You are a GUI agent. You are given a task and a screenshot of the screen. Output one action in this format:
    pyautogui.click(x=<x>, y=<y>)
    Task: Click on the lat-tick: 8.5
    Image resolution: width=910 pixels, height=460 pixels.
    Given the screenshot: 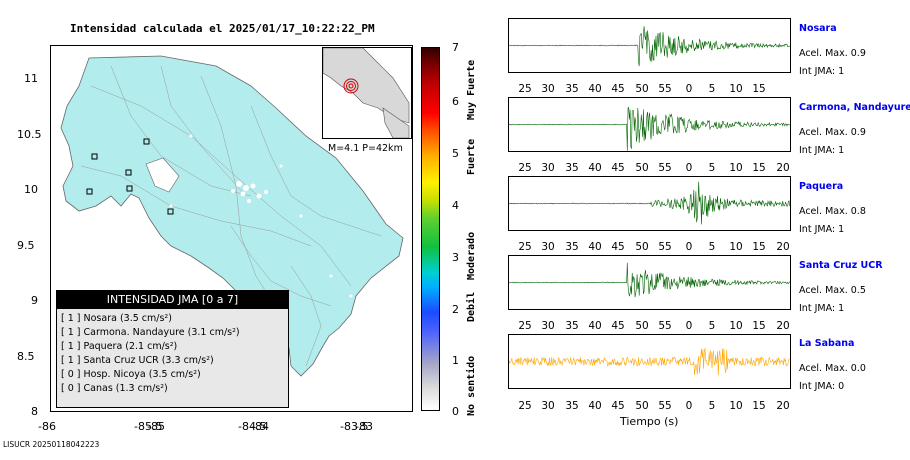 What is the action you would take?
    pyautogui.click(x=26, y=356)
    